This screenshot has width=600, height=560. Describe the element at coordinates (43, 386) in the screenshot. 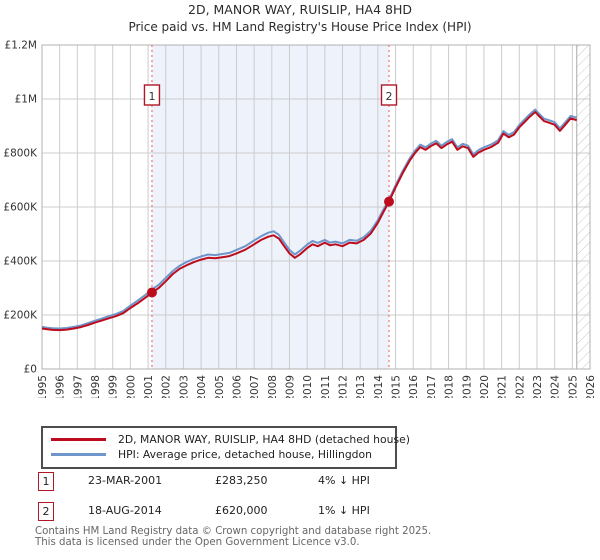

I see `x-axis-tick-label: 1995` at that location.